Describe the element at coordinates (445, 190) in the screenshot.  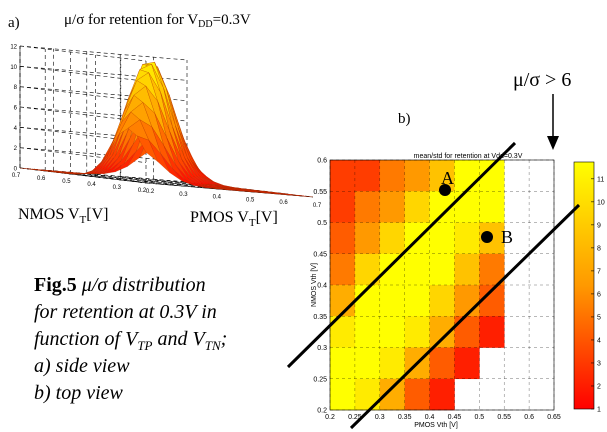
I see `point-a-marker` at that location.